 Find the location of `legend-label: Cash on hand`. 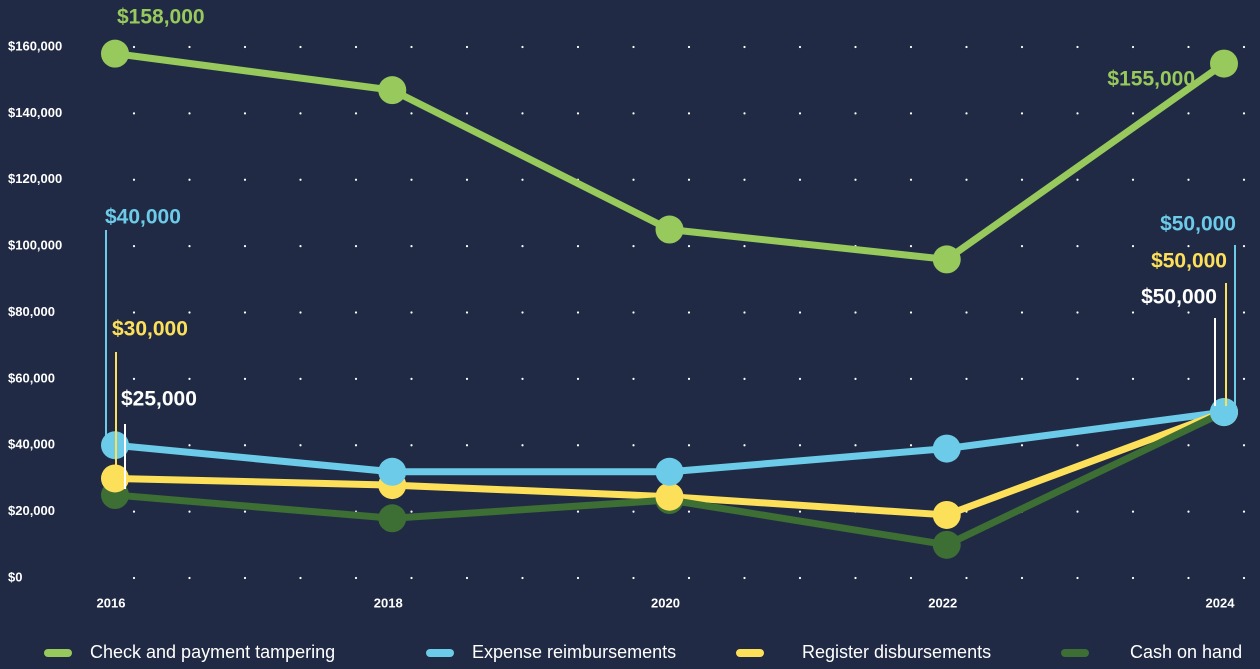

legend-label: Cash on hand is located at coordinates (1186, 652).